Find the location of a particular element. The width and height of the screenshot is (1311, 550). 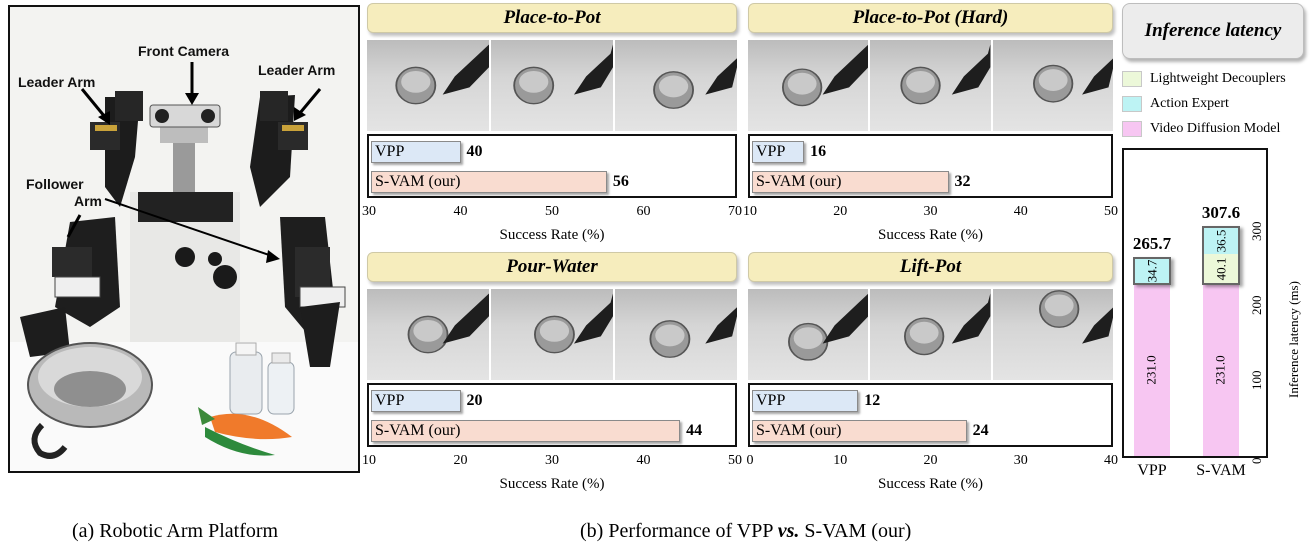

latency-y-axis-label: Inference latency (ms) is located at coordinates (1293, 339).